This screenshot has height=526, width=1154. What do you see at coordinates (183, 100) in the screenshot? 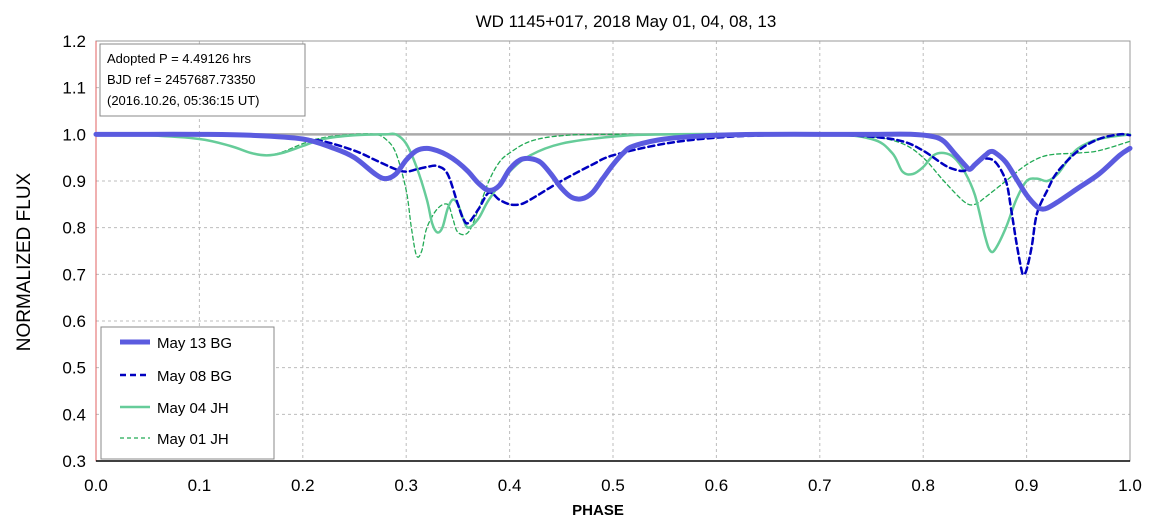
I see `annotation-date: (2016.10.26, 05:36:15 UT)` at bounding box center [183, 100].